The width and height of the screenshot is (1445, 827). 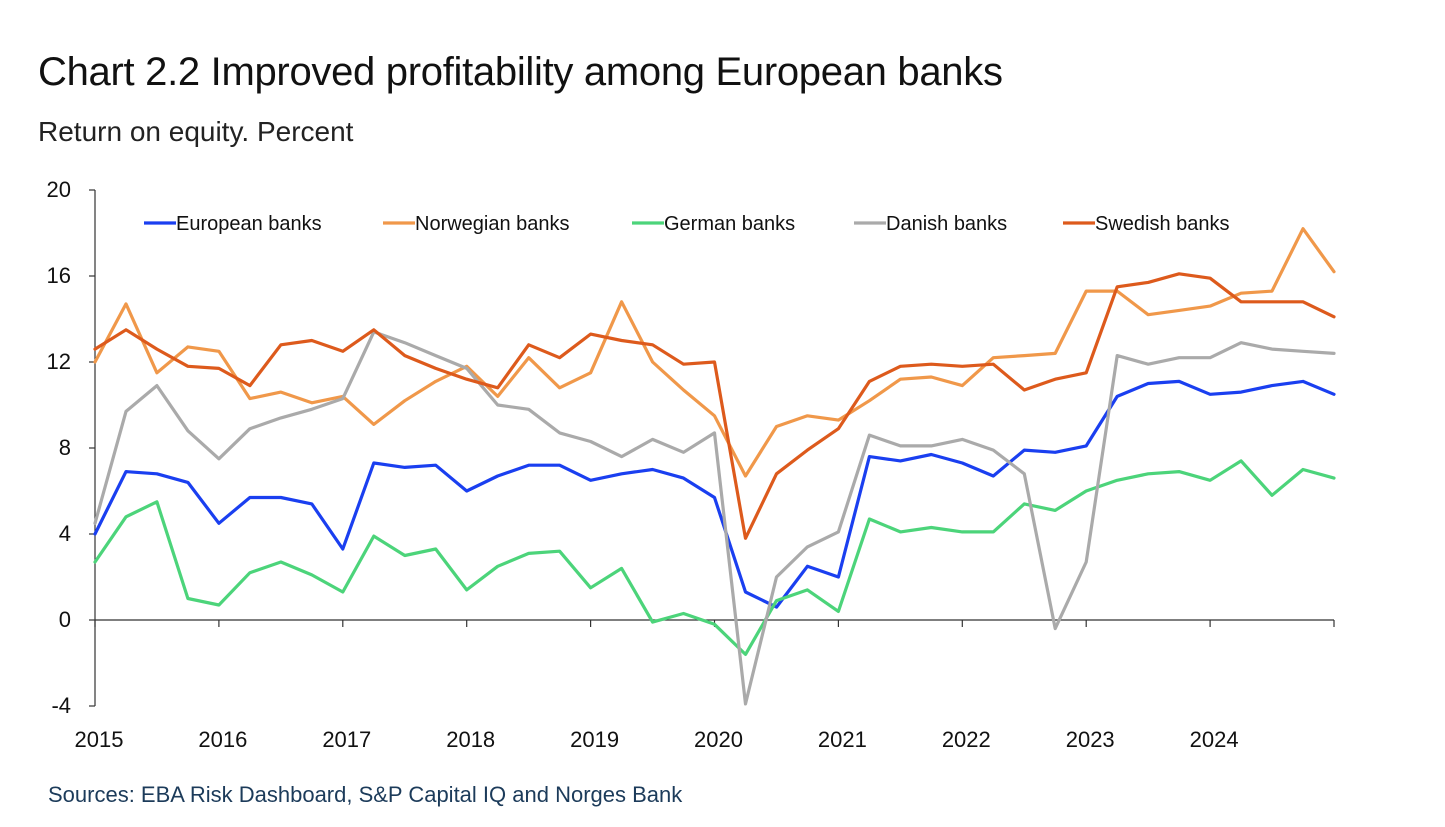 What do you see at coordinates (196, 131) in the screenshot?
I see `chart-subtitle: Return on equity. Percent` at bounding box center [196, 131].